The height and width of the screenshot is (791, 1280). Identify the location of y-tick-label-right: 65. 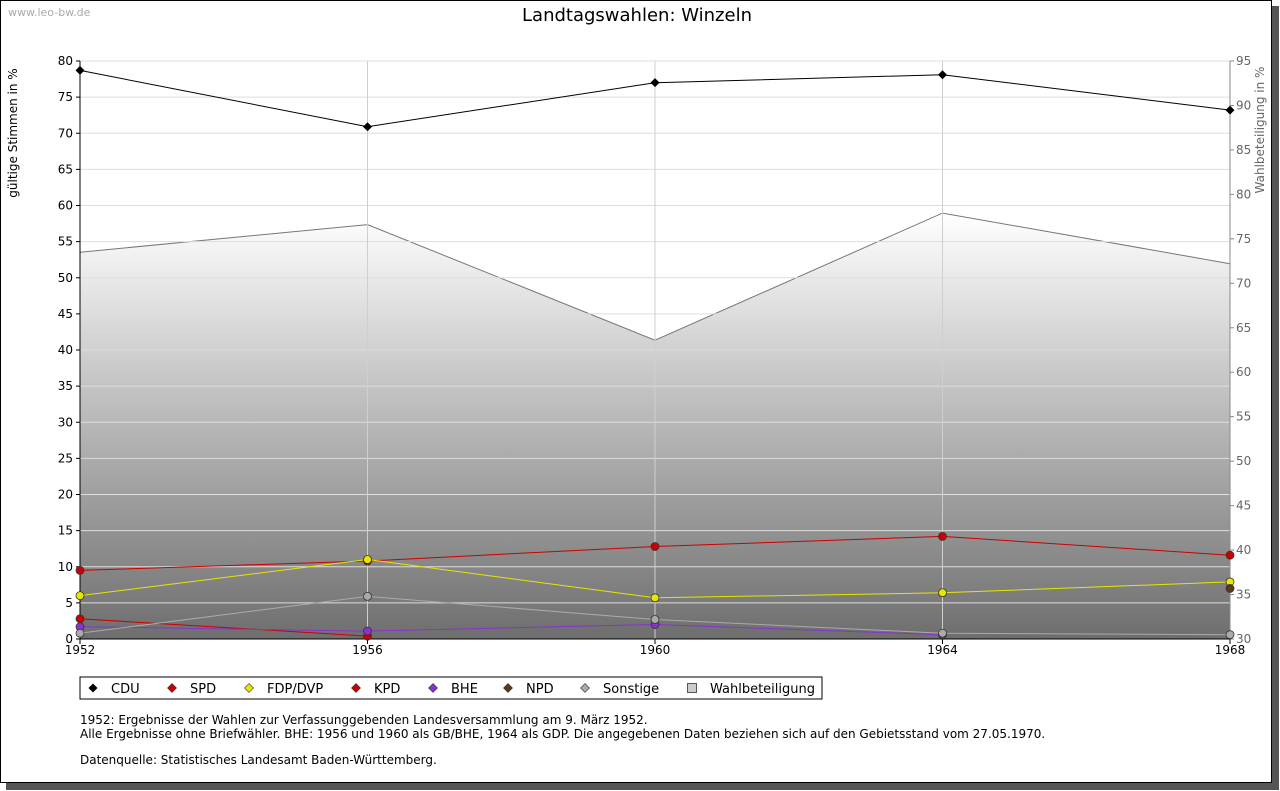
(1243, 328).